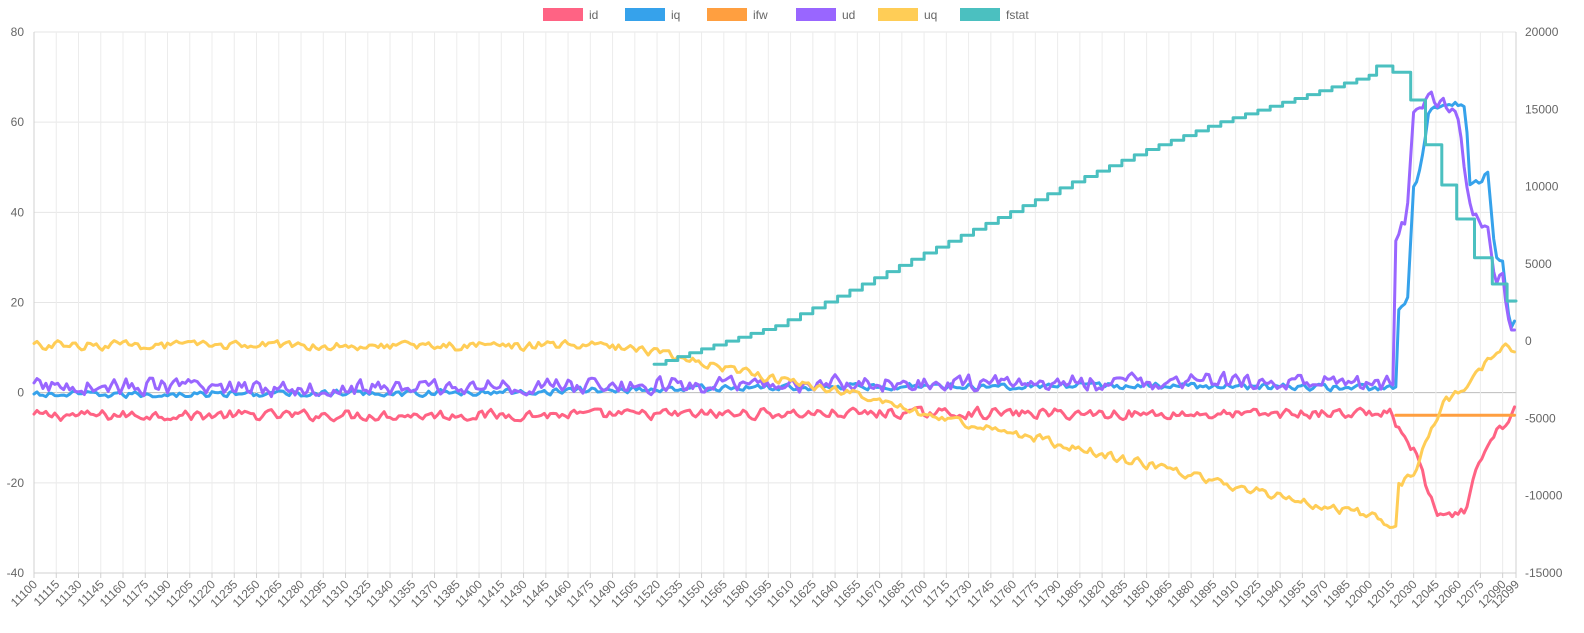 This screenshot has height=633, width=1584. Describe the element at coordinates (16, 483) in the screenshot. I see `y-left-tick-label: -20` at that location.